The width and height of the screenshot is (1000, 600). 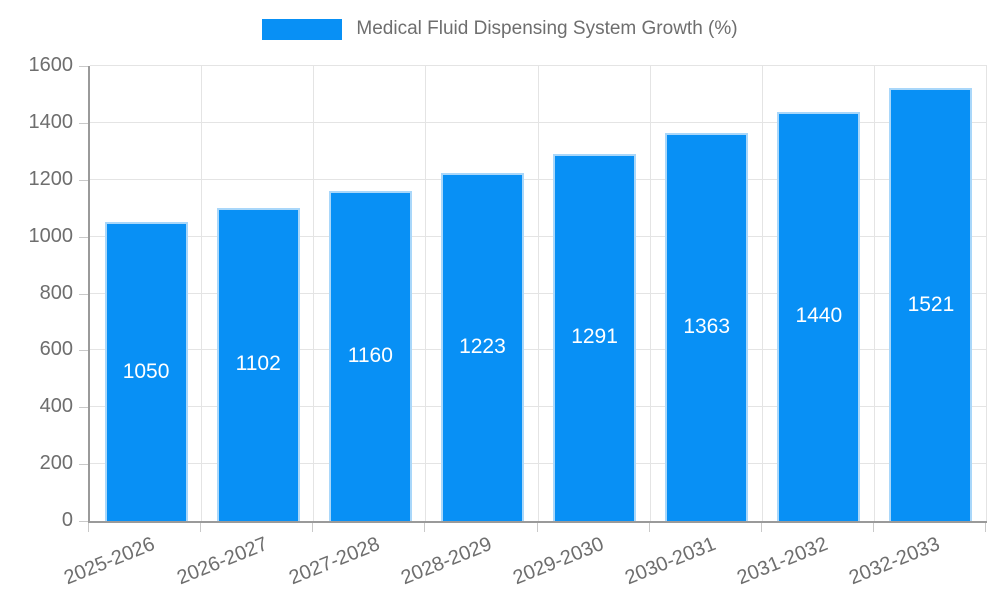 What do you see at coordinates (56, 406) in the screenshot?
I see `y-axis-label: 400` at bounding box center [56, 406].